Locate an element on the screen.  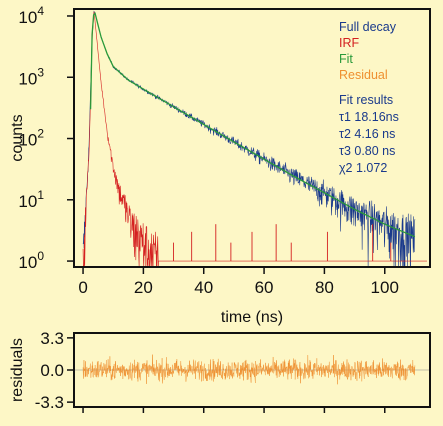
residual-y-tick-label: -3.3 is located at coordinates (49, 402).